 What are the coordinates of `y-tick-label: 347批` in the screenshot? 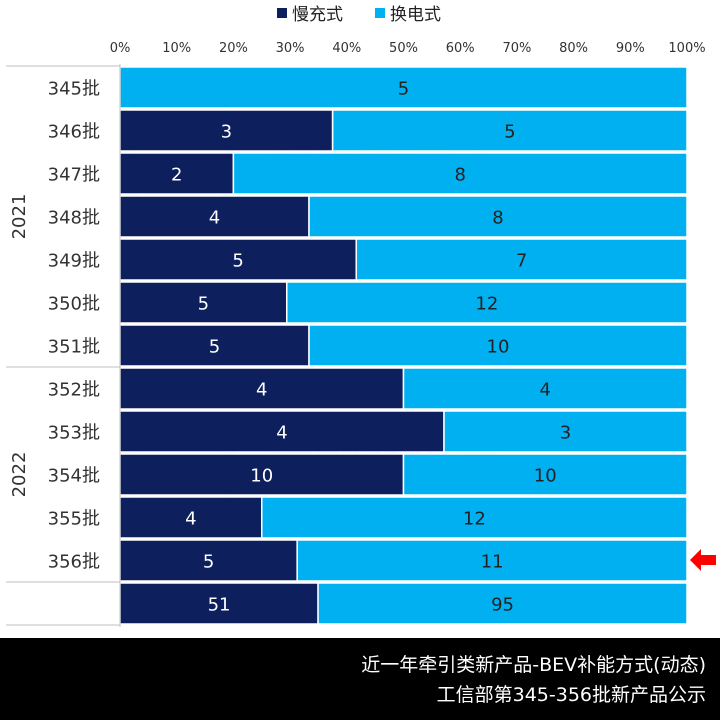 It's located at (74, 175).